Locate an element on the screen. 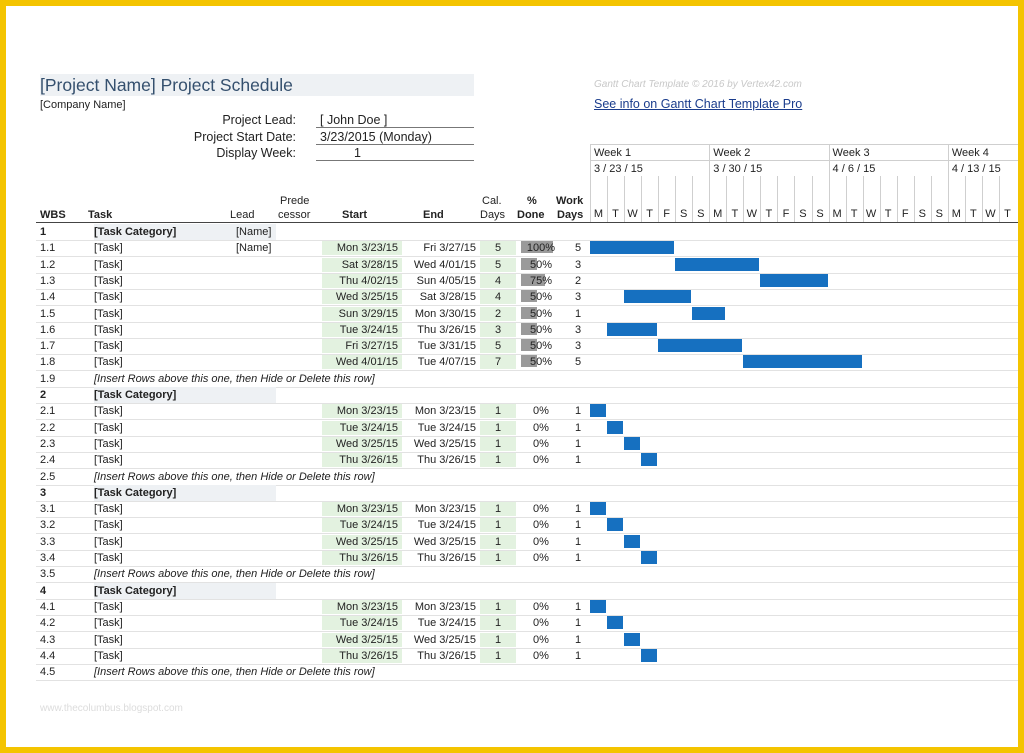 This screenshot has height=753, width=1024. start-cell: Thu 4/02/15 is located at coordinates (362, 280).